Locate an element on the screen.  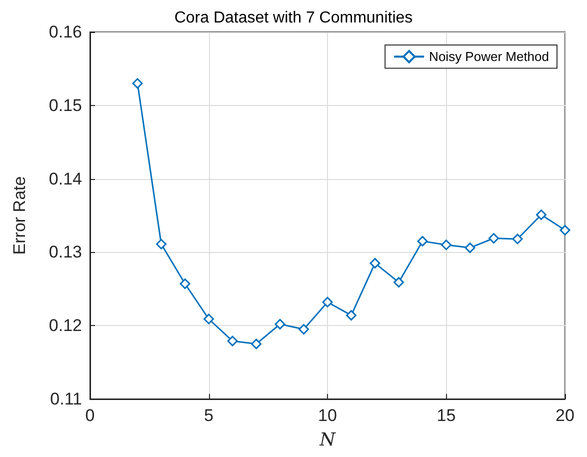
x-tick-label: 10 is located at coordinates (327, 415).